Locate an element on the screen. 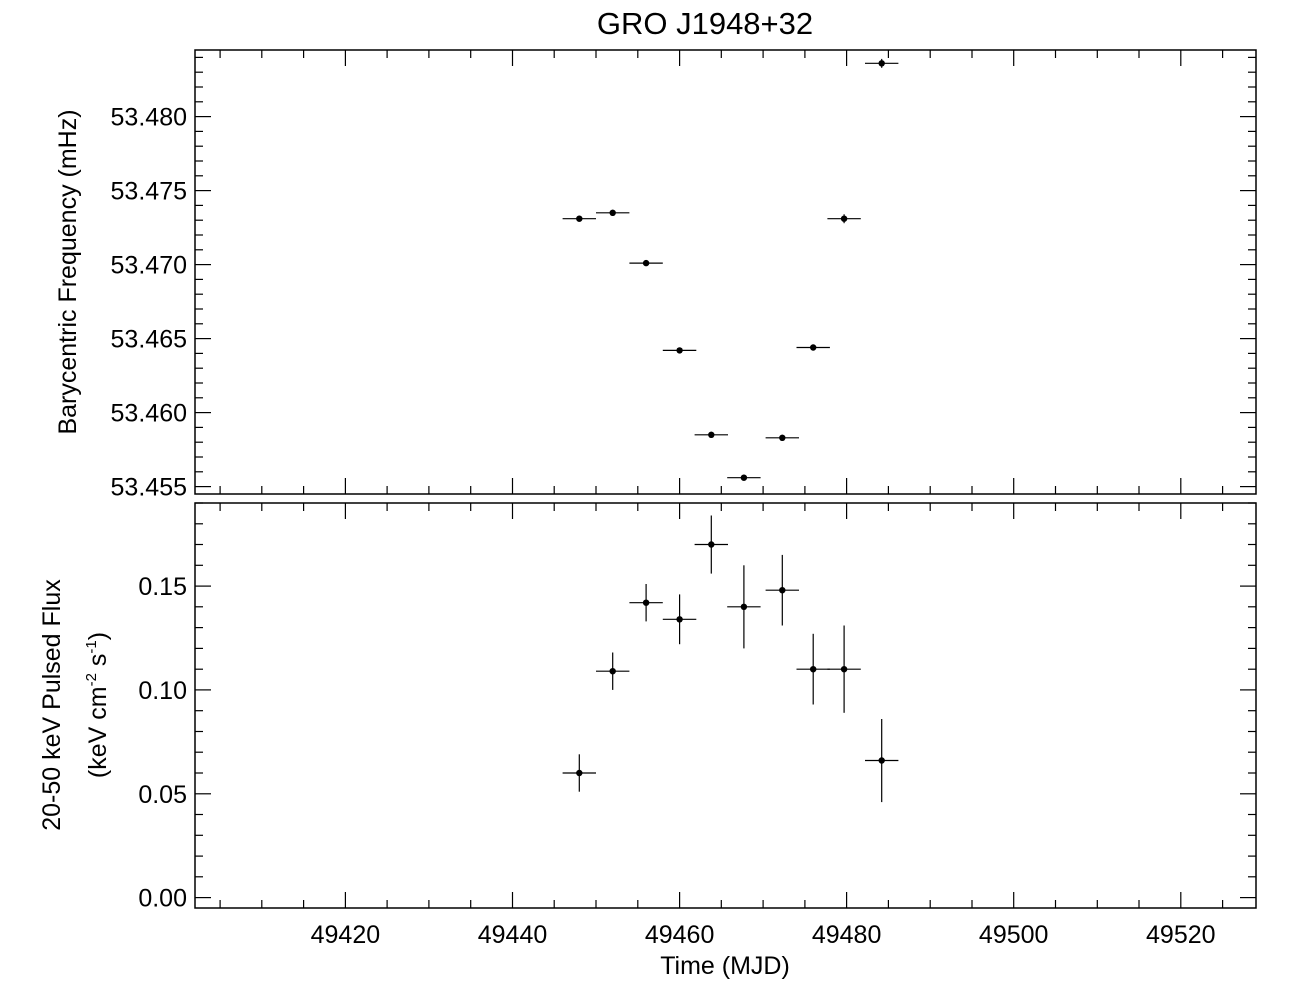 Image resolution: width=1296 pixels, height=1008 pixels. flux-y-axis-unit: (keV cm-2 s-1) is located at coordinates (97, 705).